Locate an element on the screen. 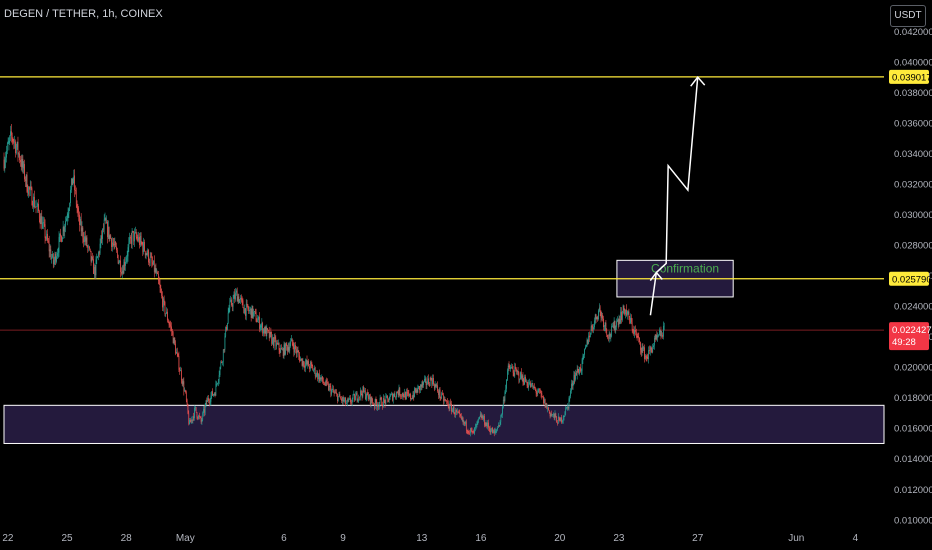  time-tick-label: 23 is located at coordinates (619, 538).